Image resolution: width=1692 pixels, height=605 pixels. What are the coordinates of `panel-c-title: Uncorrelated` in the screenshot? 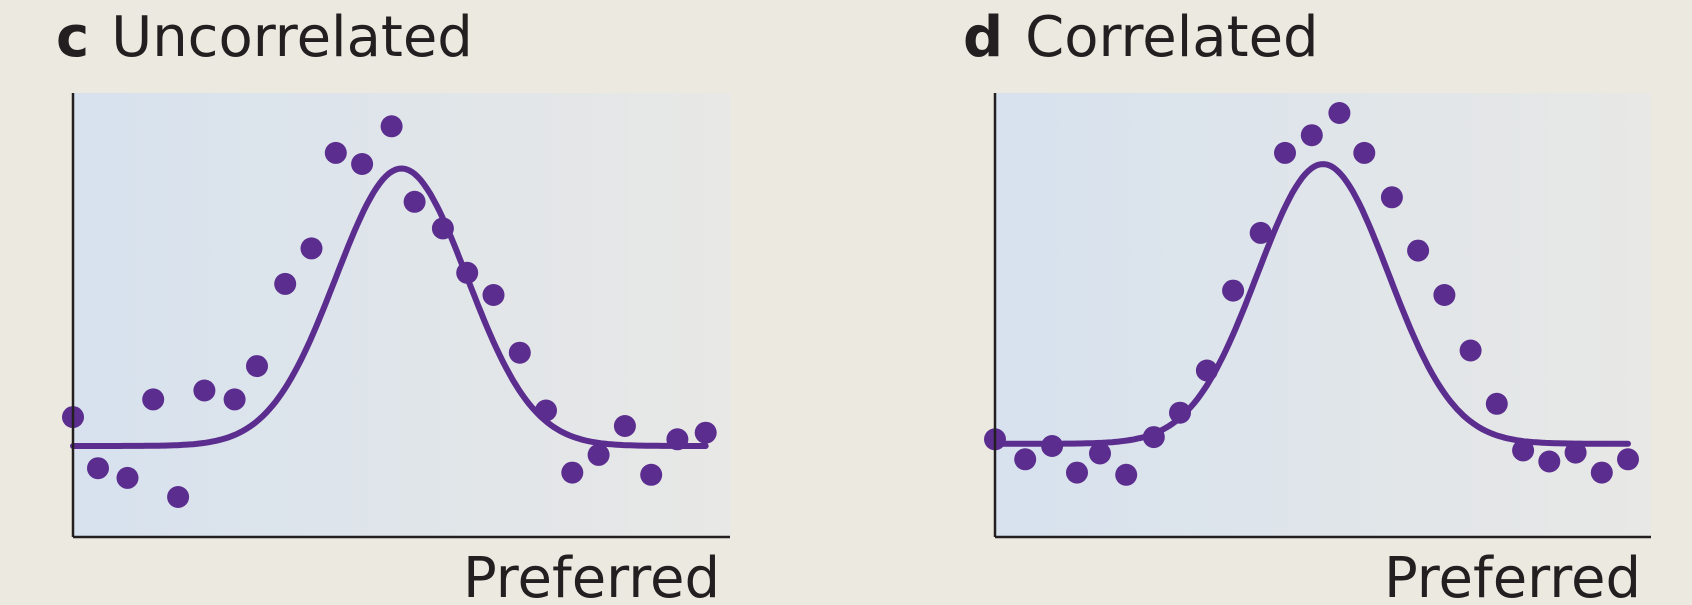 It's located at (292, 37).